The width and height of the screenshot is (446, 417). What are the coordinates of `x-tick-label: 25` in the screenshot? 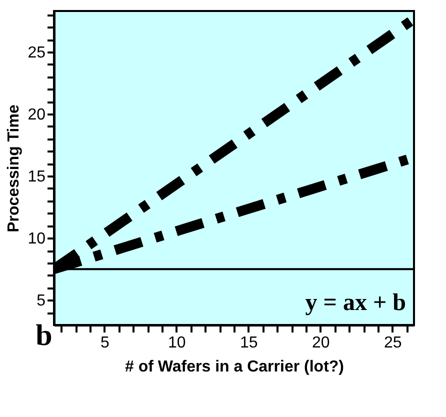 It's located at (393, 343).